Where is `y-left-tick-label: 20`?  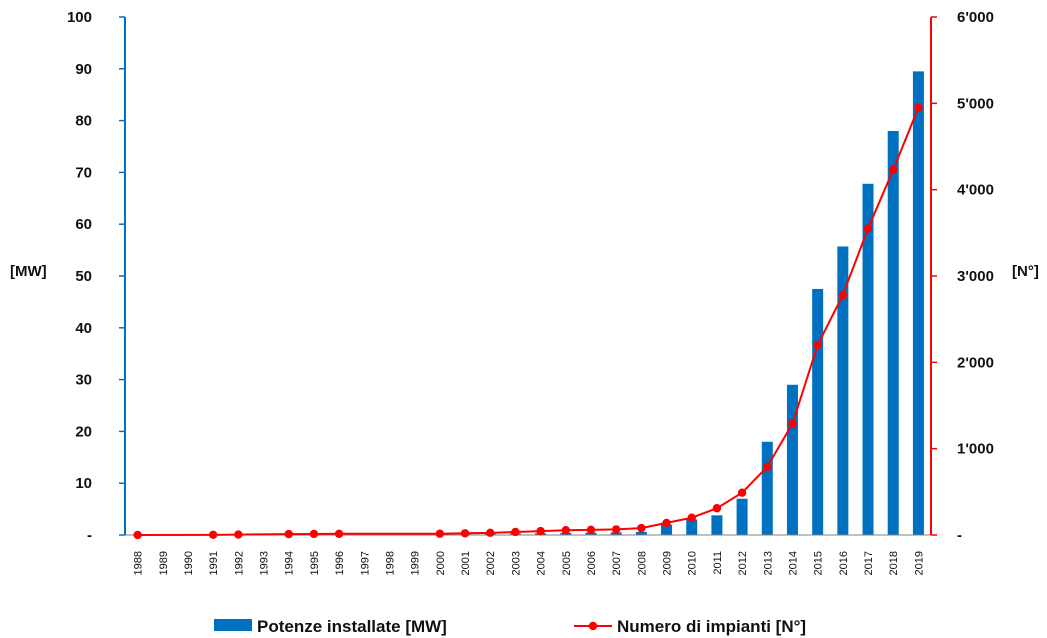
y-left-tick-label: 20 is located at coordinates (83, 431).